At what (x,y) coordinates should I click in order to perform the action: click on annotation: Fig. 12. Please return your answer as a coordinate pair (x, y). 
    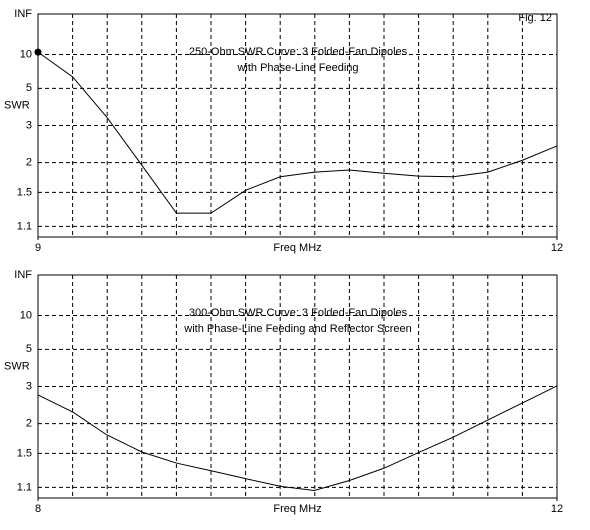
    Looking at the image, I should click on (535, 18).